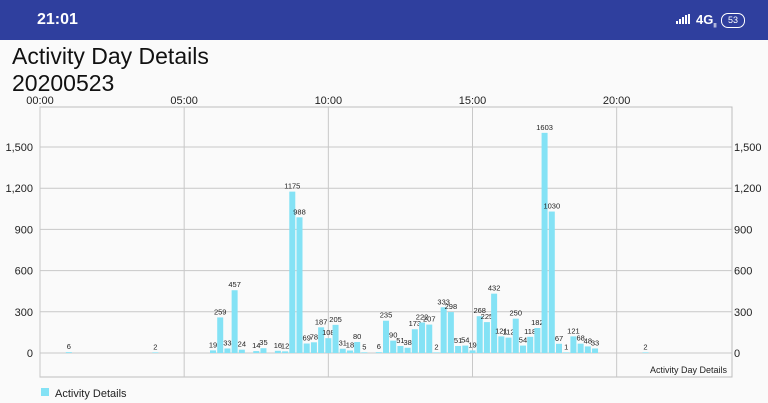 The height and width of the screenshot is (403, 768). What do you see at coordinates (24, 272) in the screenshot?
I see `y-tick-label-left: 600` at bounding box center [24, 272].